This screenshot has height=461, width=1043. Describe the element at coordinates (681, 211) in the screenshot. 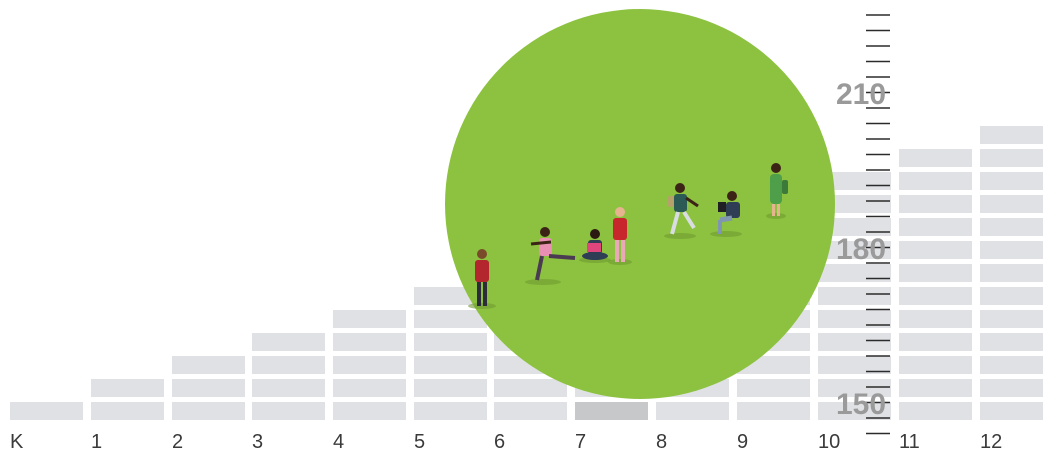

I see `student-walking-backpack-icon` at that location.